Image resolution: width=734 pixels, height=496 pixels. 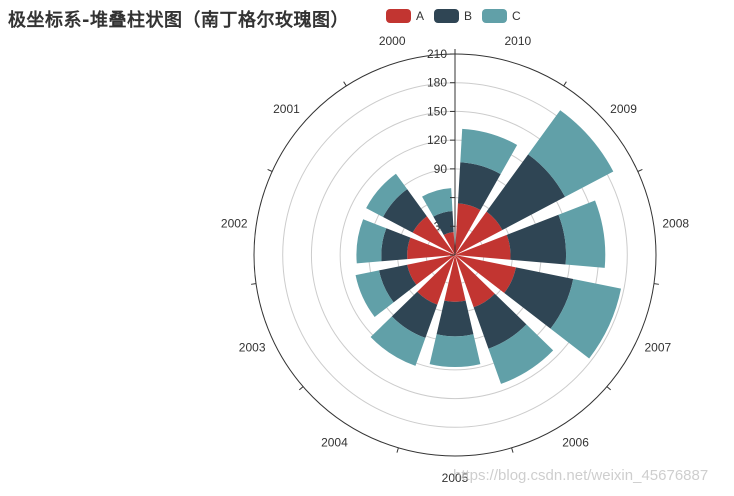 What do you see at coordinates (455, 350) in the screenshot?
I see `bar-c-2005` at bounding box center [455, 350].